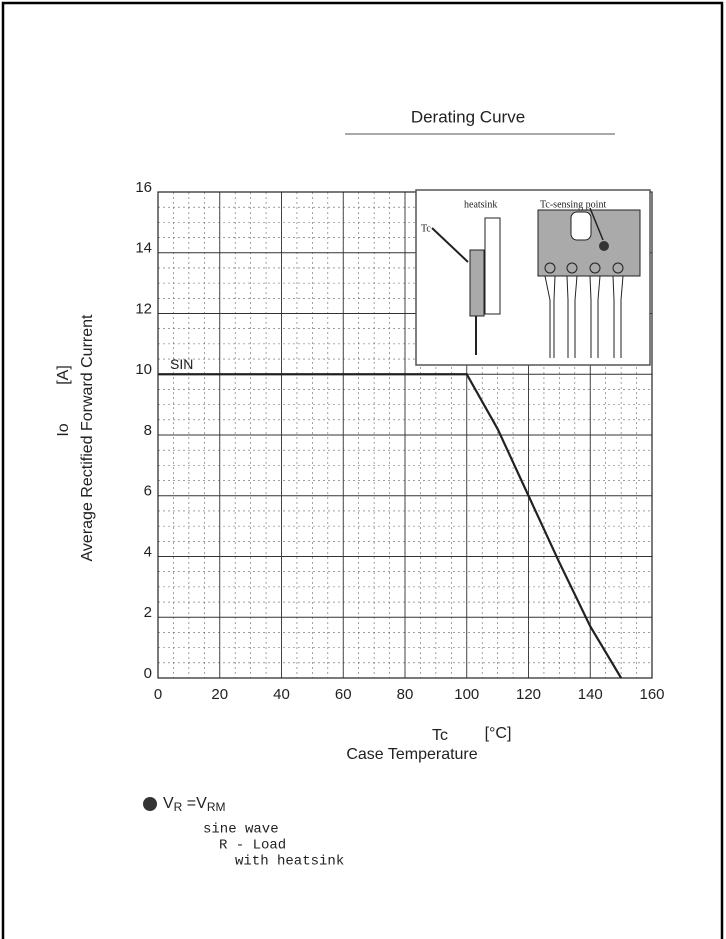 Image resolution: width=726 pixels, height=939 pixels. I want to click on inset: heatsink Tc Tc-sensing point, so click(533, 277).